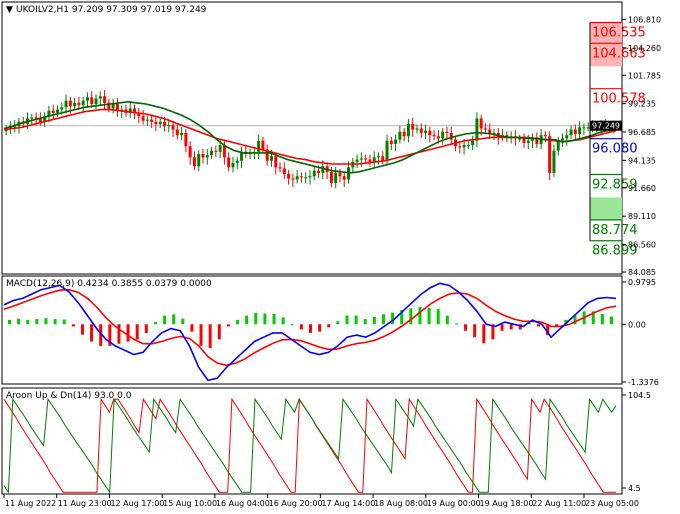 This screenshot has width=680, height=514. Describe the element at coordinates (642, 104) in the screenshot. I see `price-tick-label: 99.235` at that location.